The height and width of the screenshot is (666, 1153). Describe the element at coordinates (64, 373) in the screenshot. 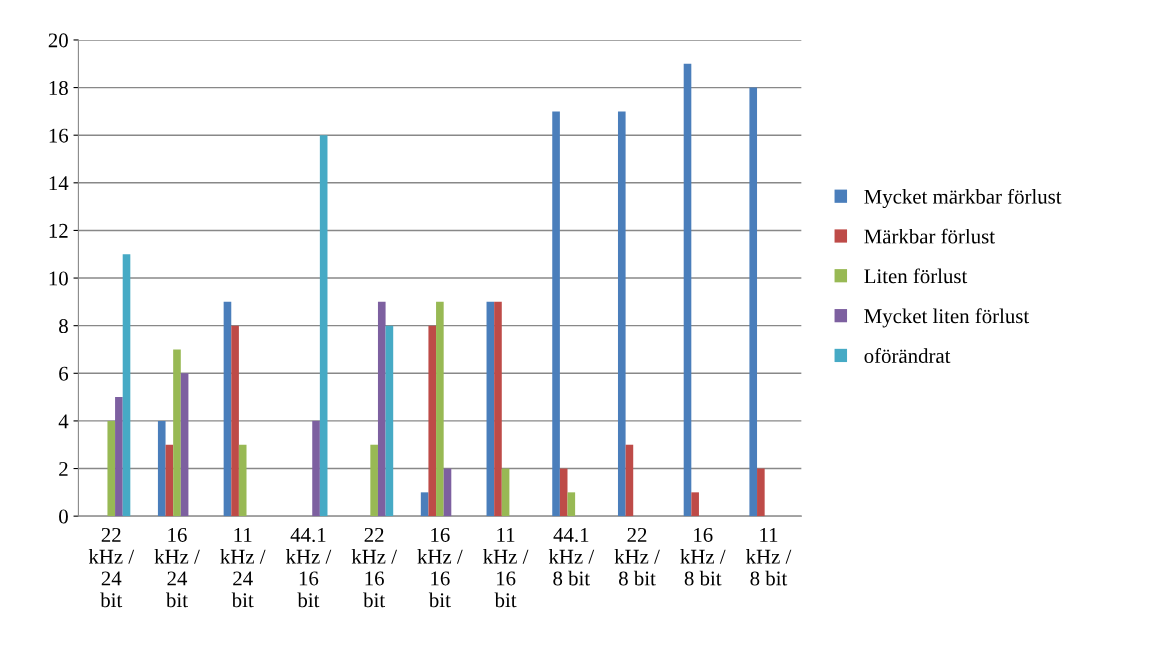

I see `y-tick-label: 6` at that location.